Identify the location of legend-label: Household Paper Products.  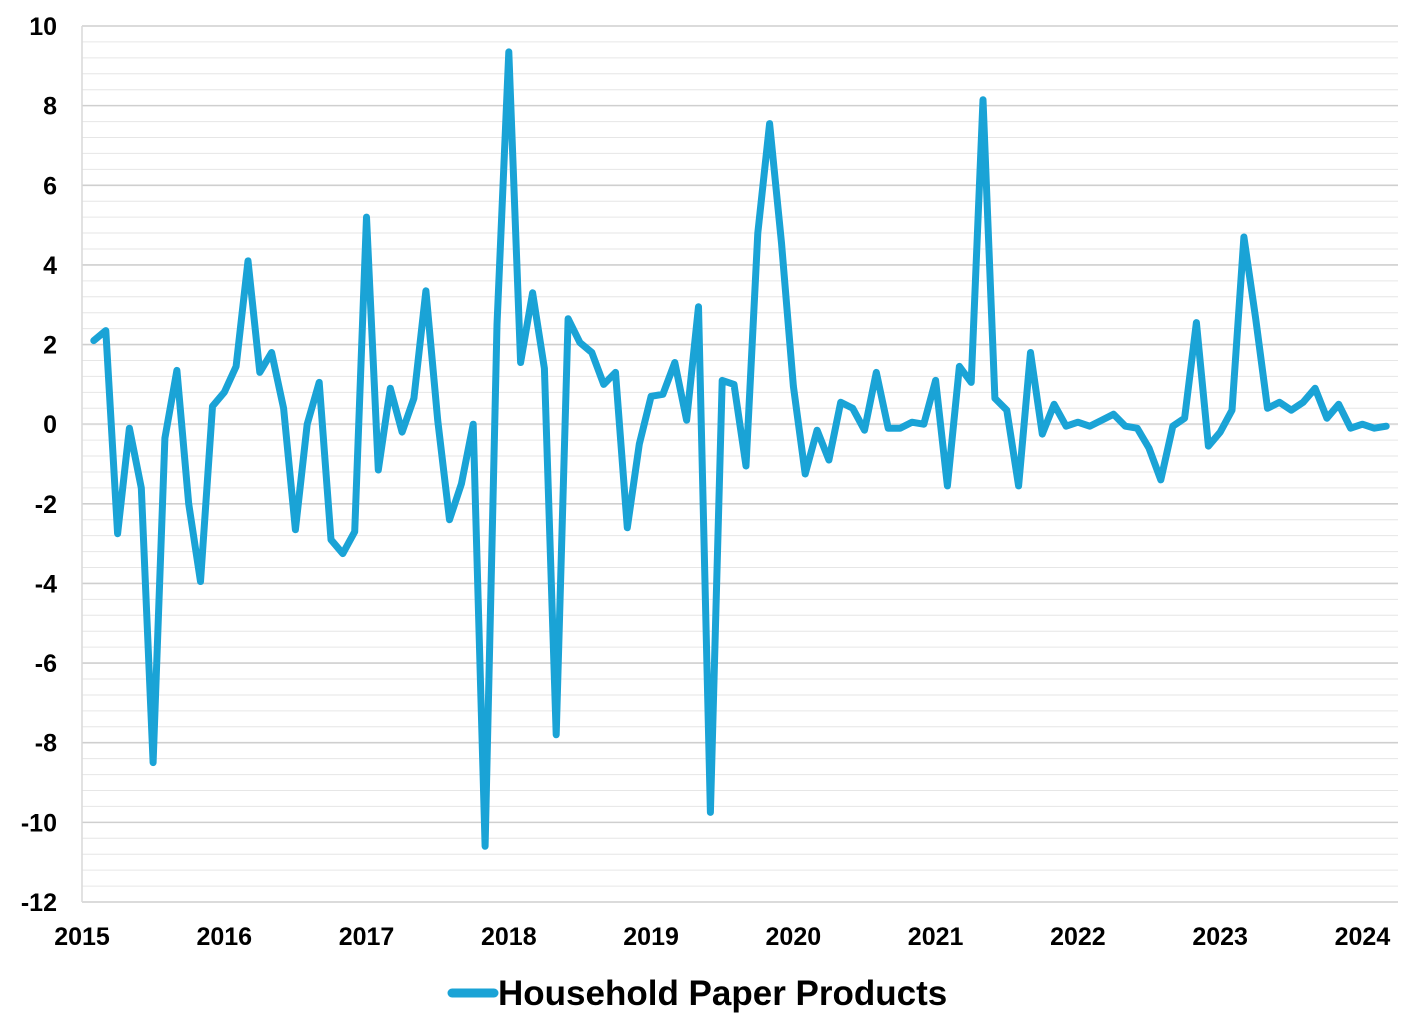
(722, 993).